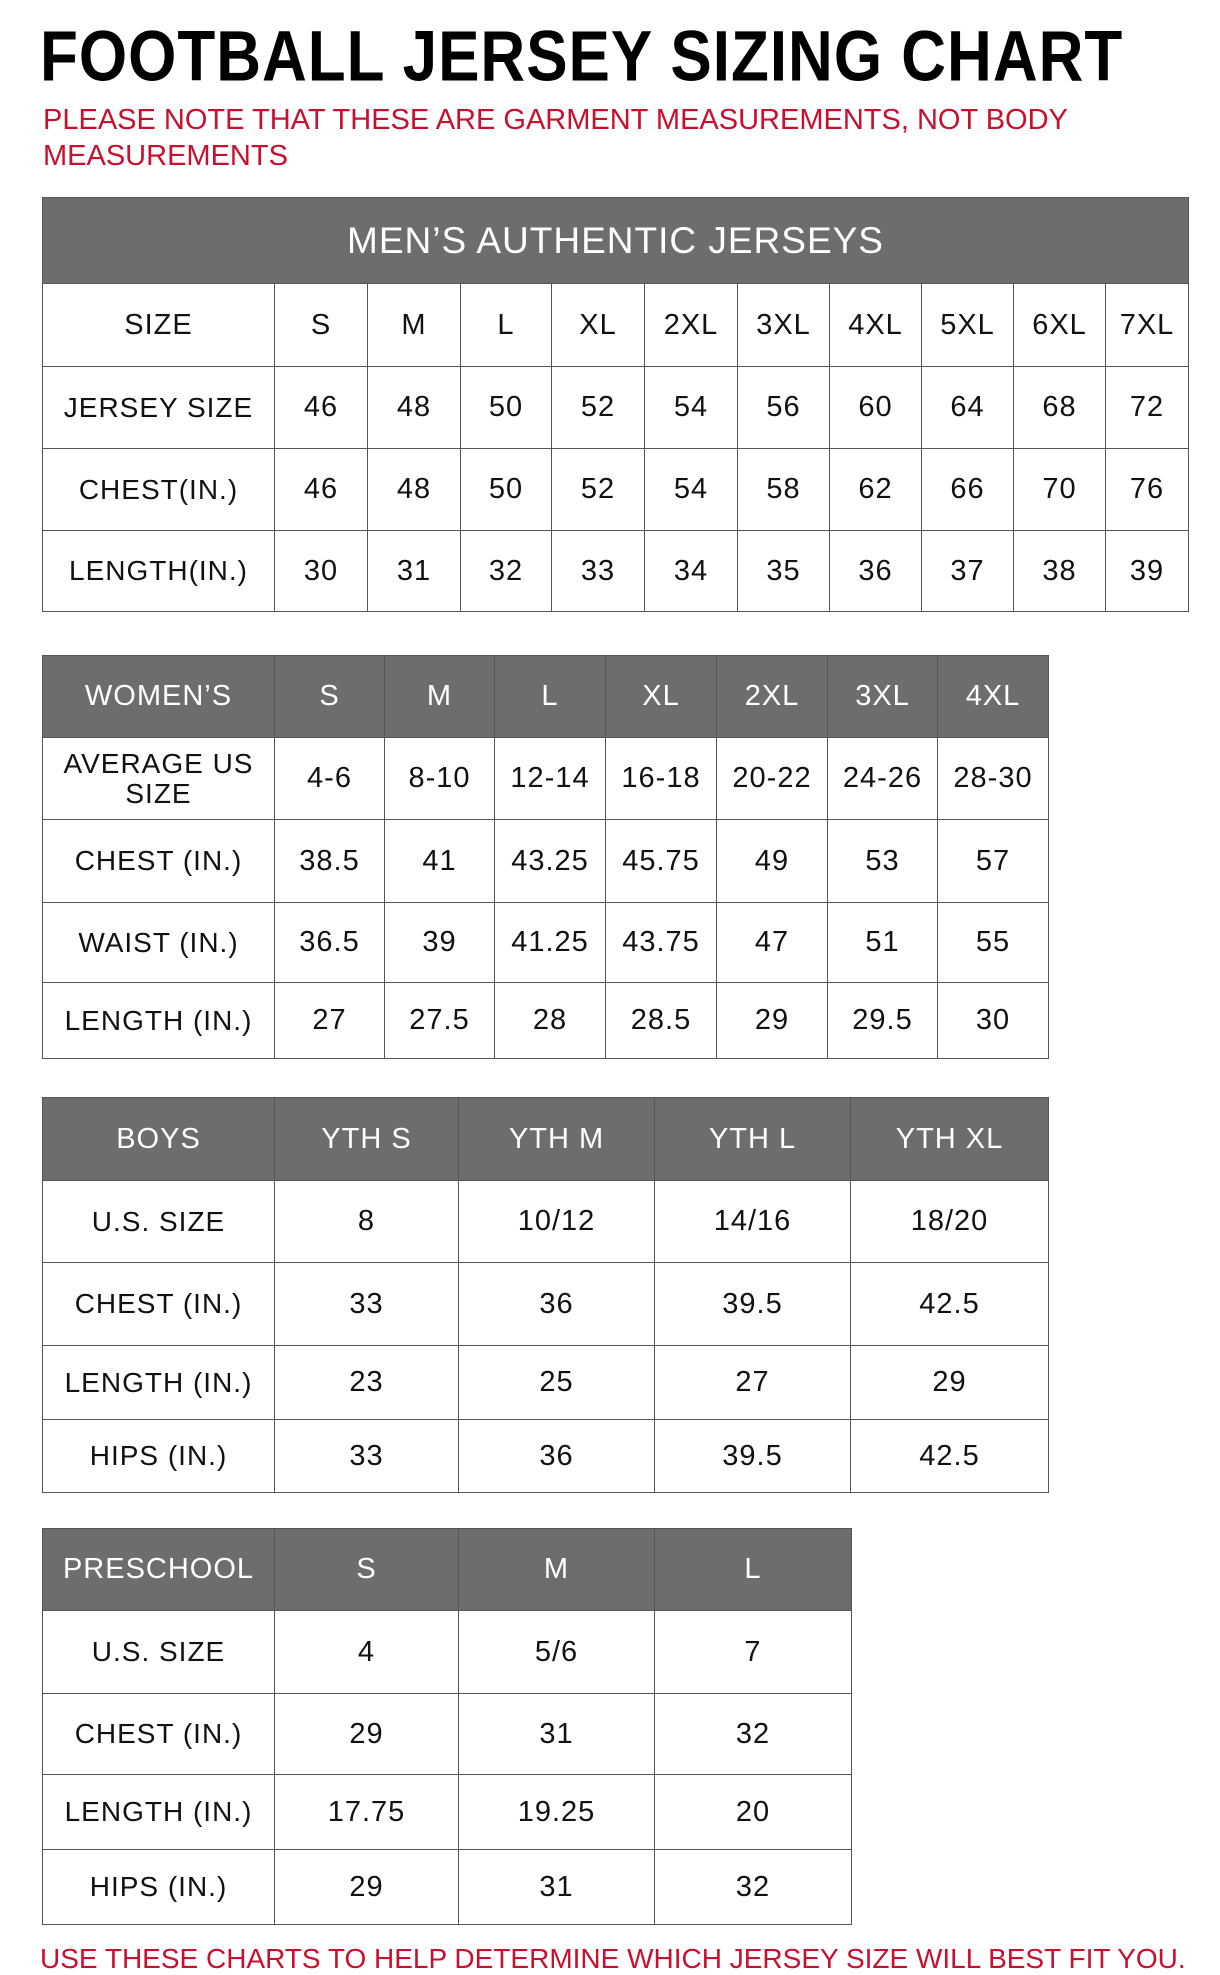  What do you see at coordinates (556, 1812) in the screenshot?
I see `measurement-cell: 19.25` at bounding box center [556, 1812].